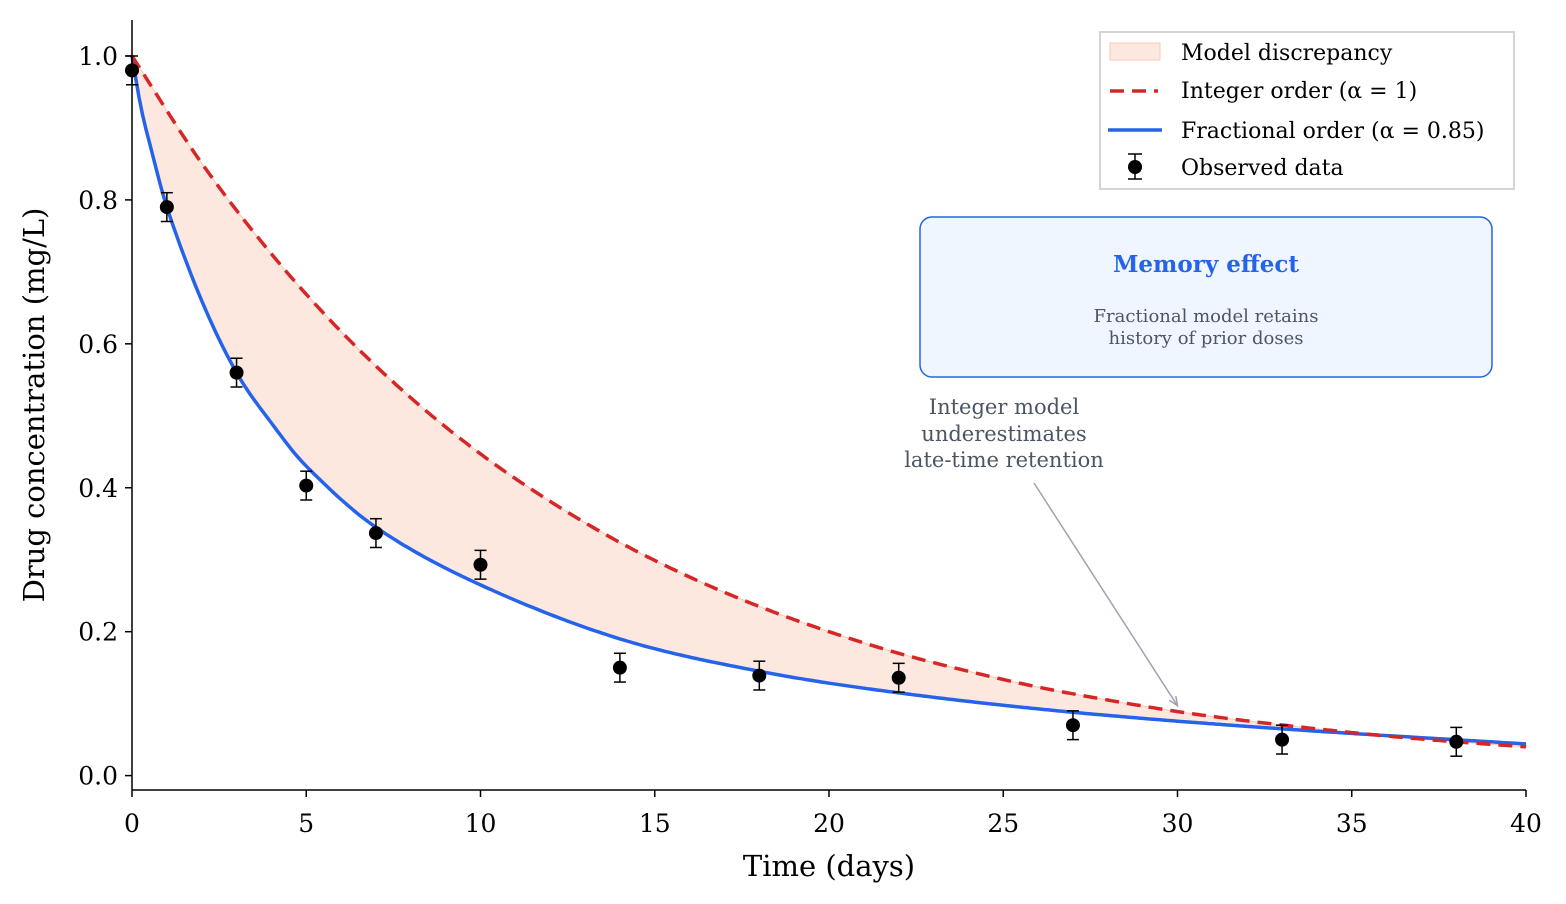  I want to click on y-tick-label: 0.6, so click(98, 344).